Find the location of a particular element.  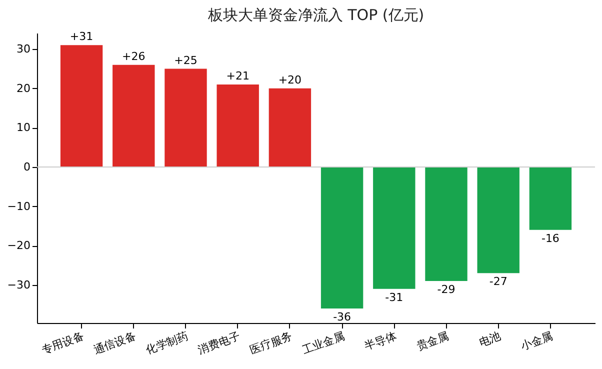

y-tick-label: 30 is located at coordinates (23, 49).